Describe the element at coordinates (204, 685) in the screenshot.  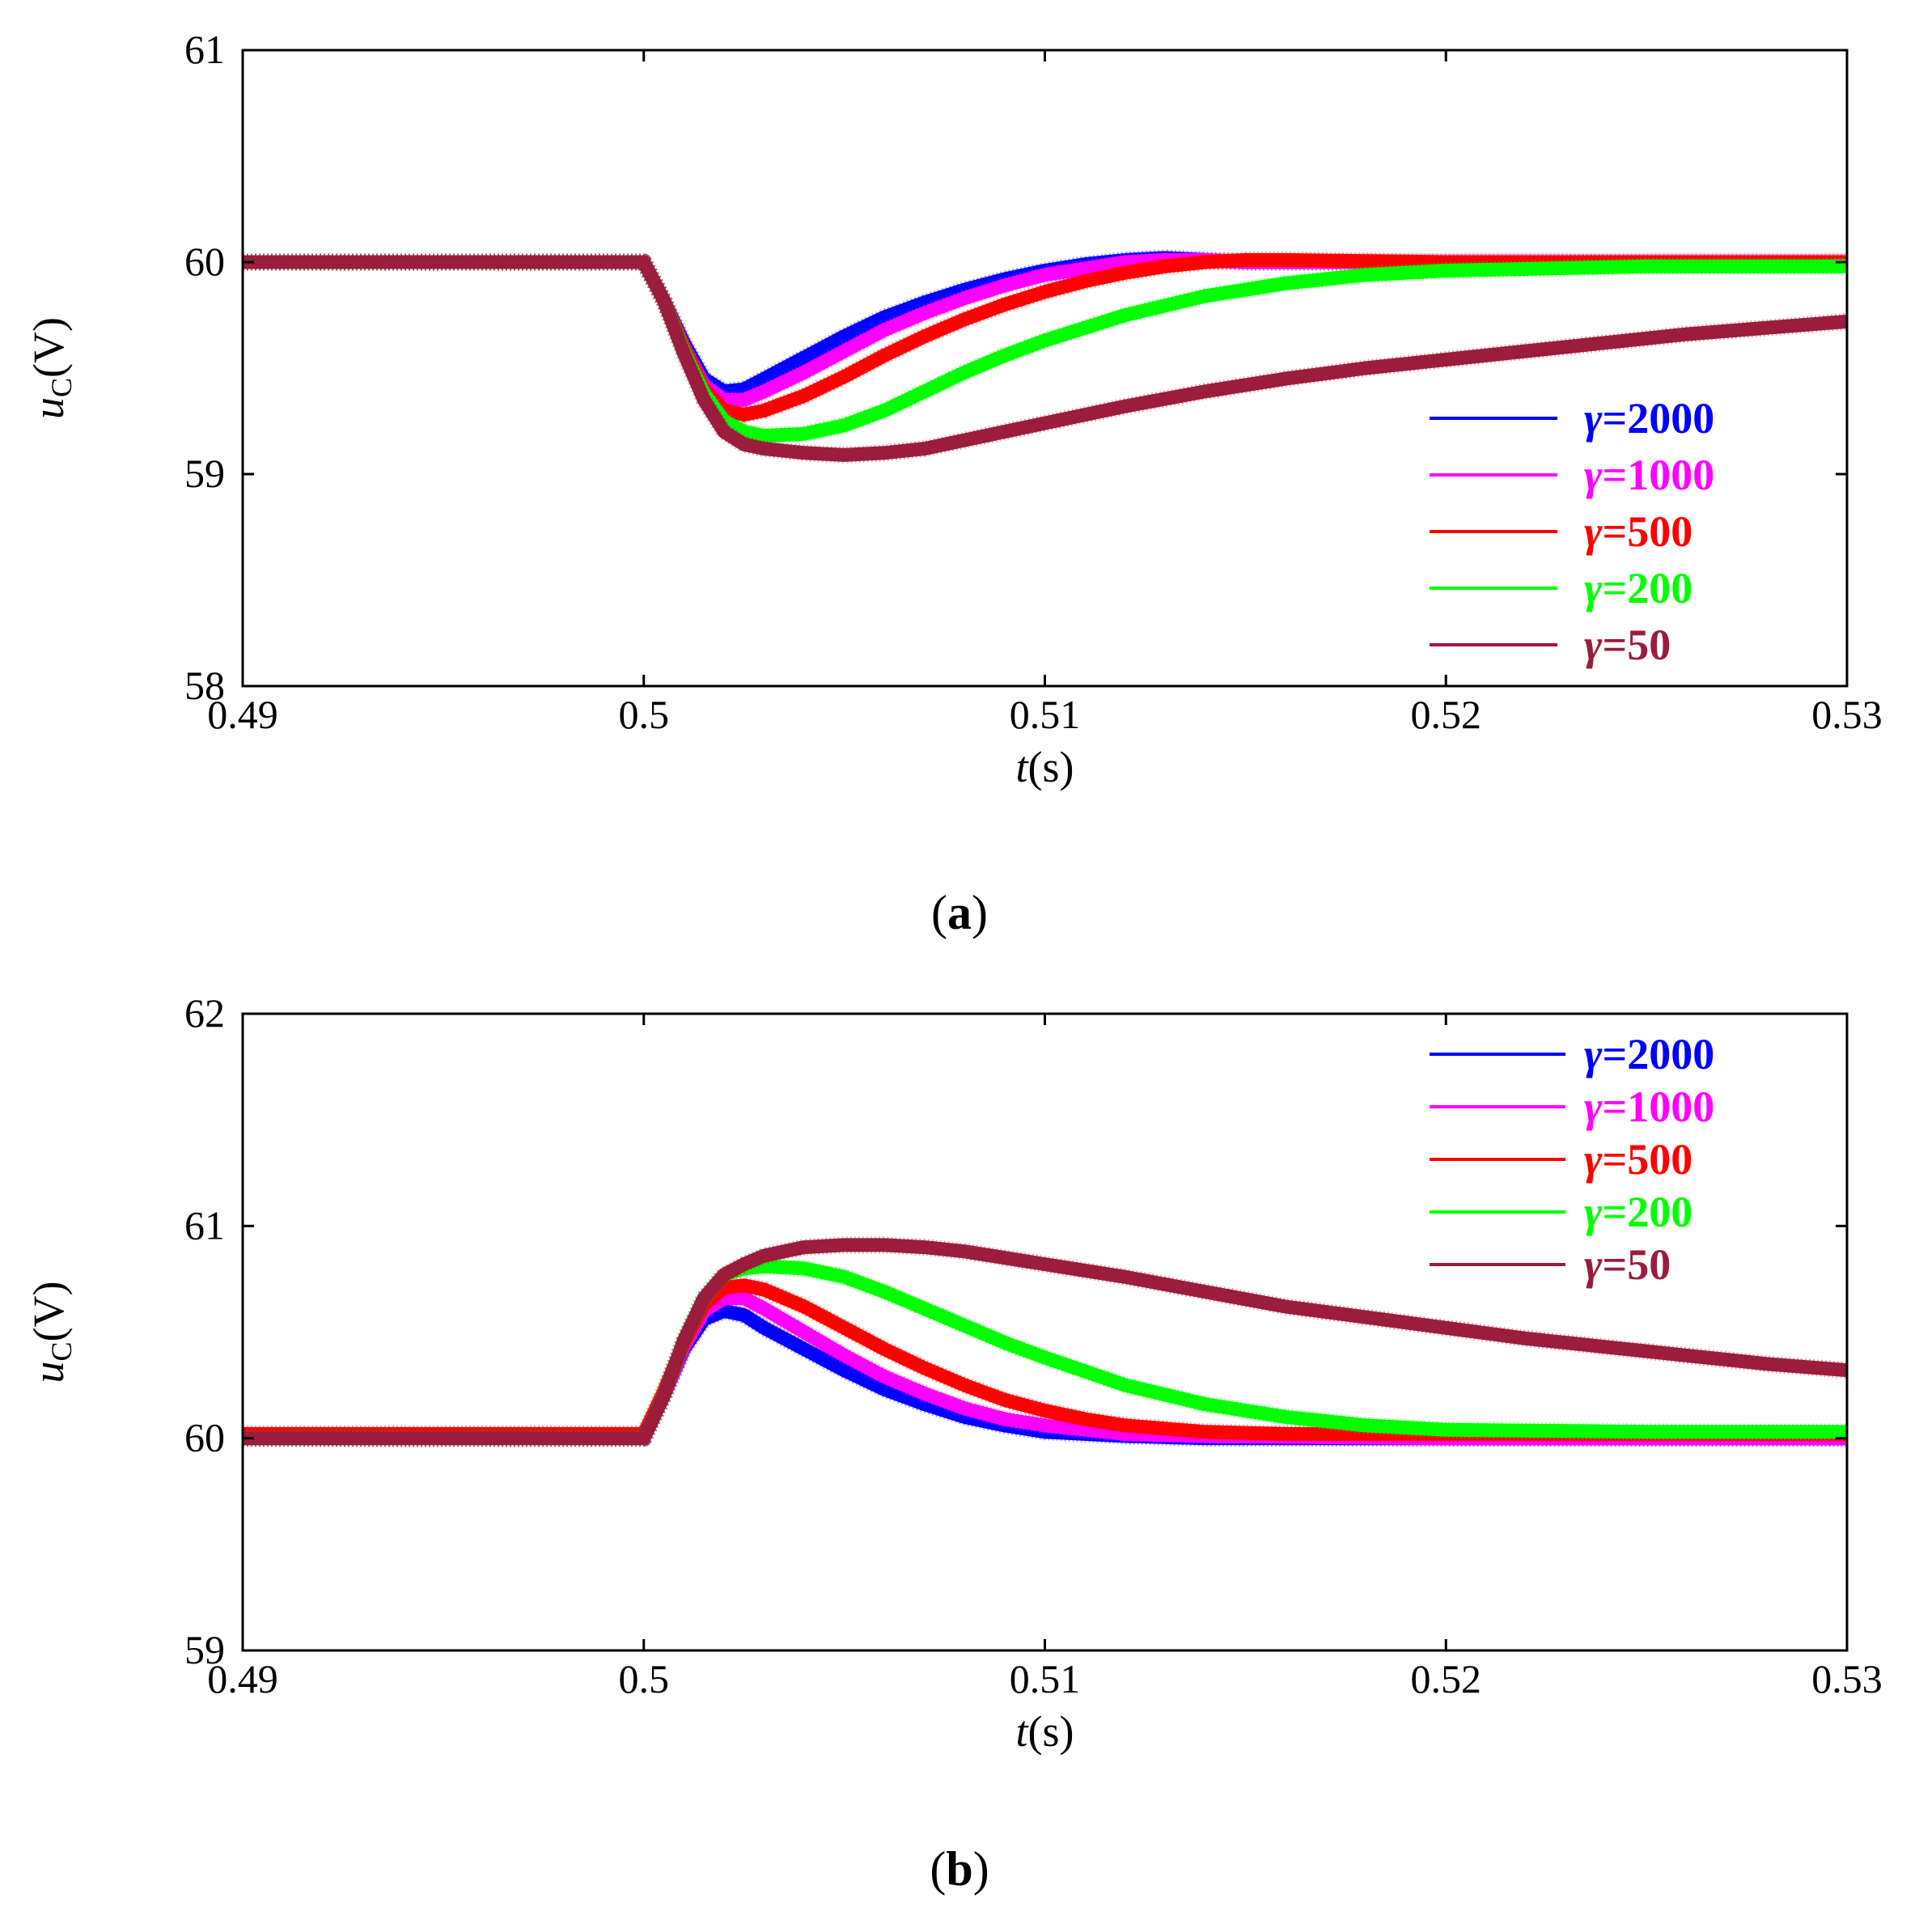
I see `y-tick-label: 58` at that location.